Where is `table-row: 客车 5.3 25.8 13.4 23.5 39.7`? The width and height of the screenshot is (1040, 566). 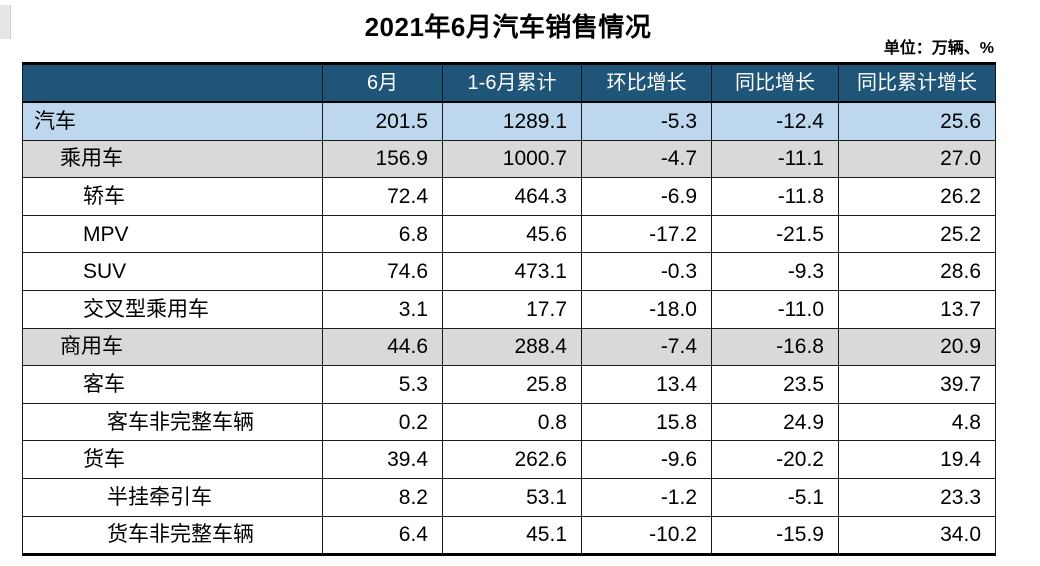 table-row: 客车 5.3 25.8 13.4 23.5 39.7 is located at coordinates (509, 385).